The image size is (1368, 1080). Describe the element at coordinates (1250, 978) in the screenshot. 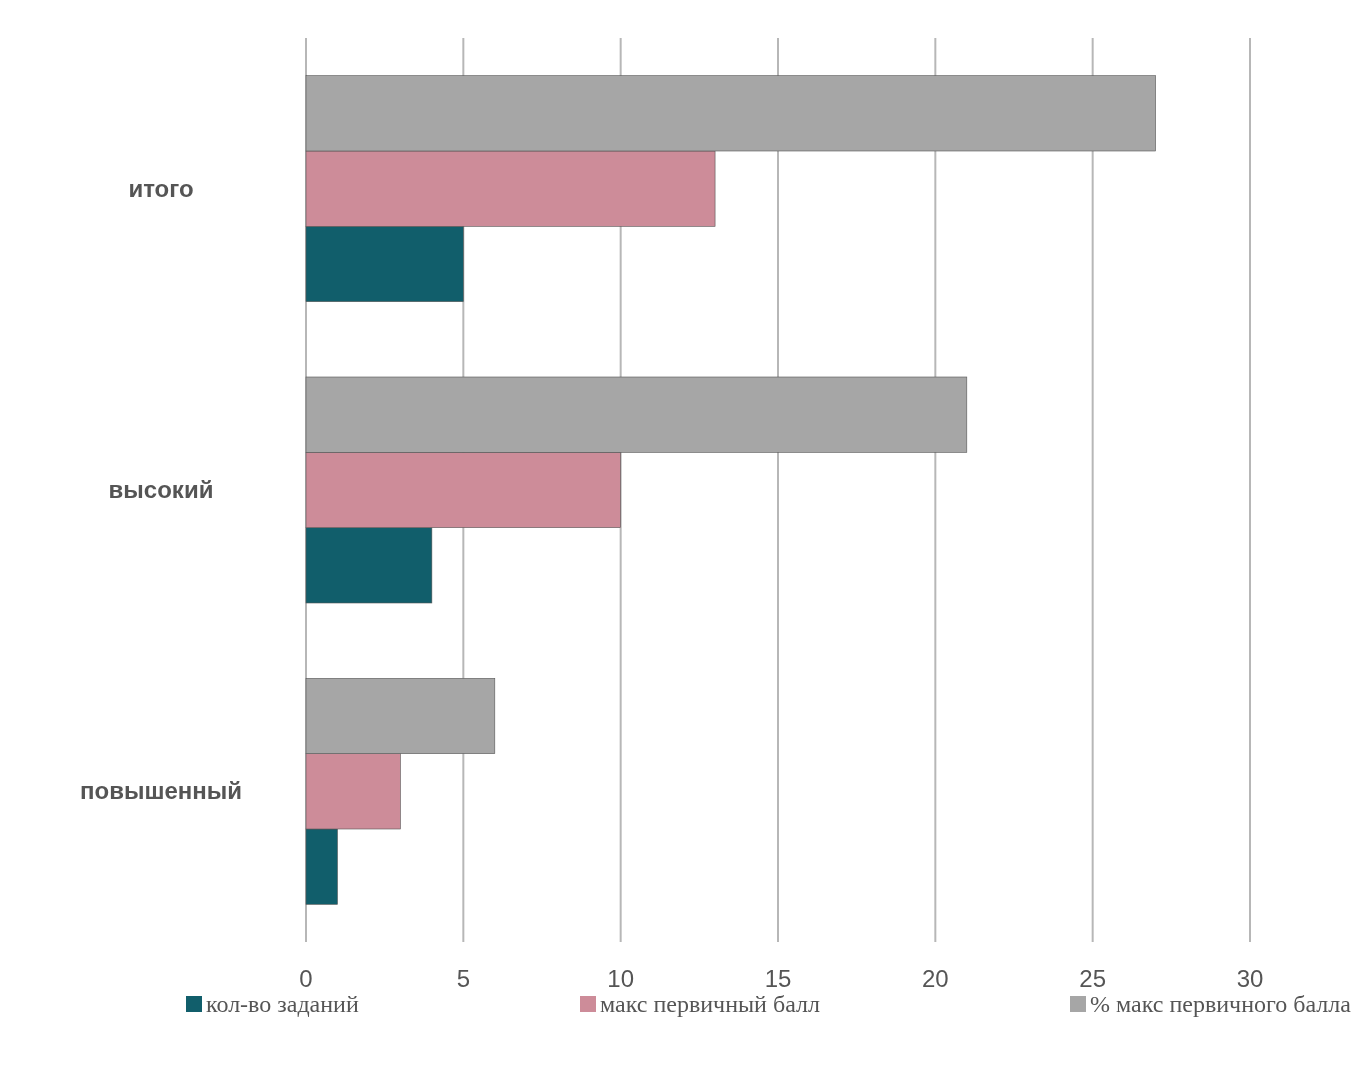

I see `x-tick-label: 30` at that location.